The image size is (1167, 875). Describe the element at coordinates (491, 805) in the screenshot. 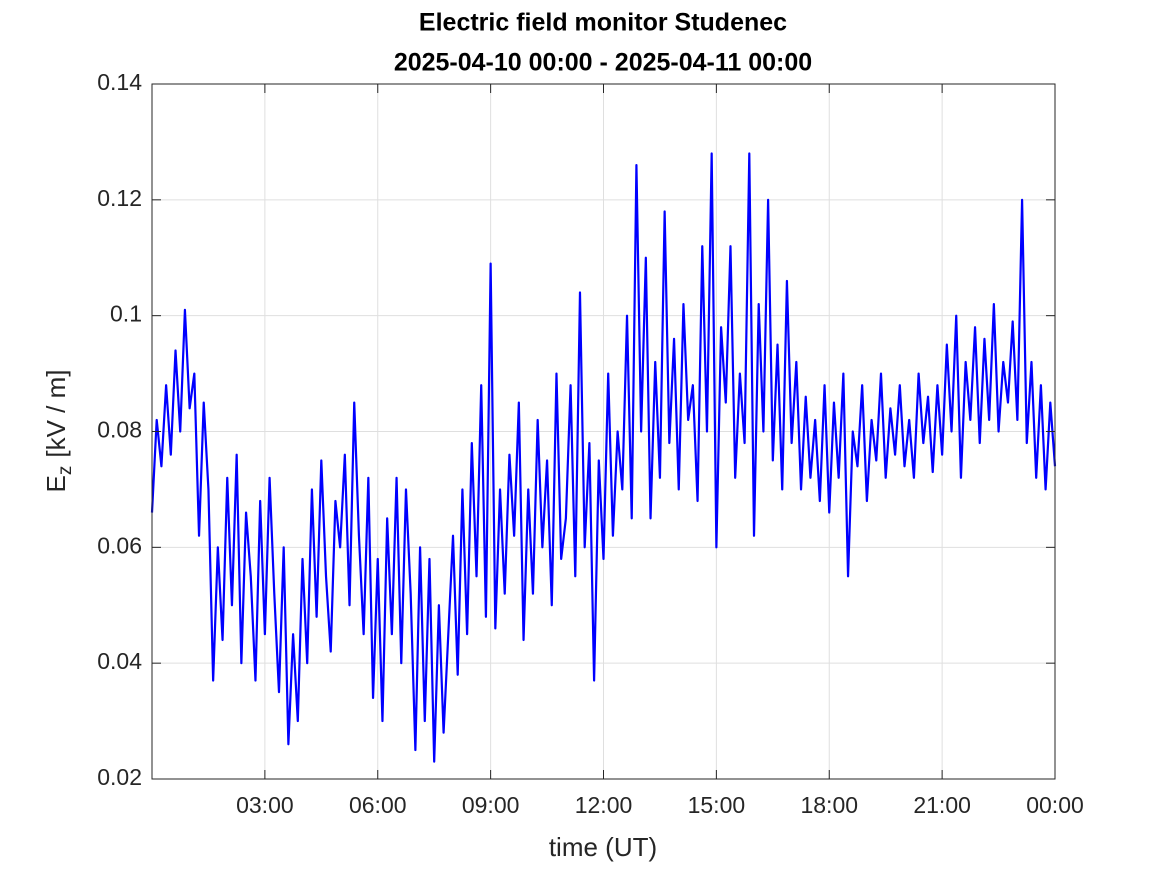

I see `x-tick-label: 09:00` at that location.